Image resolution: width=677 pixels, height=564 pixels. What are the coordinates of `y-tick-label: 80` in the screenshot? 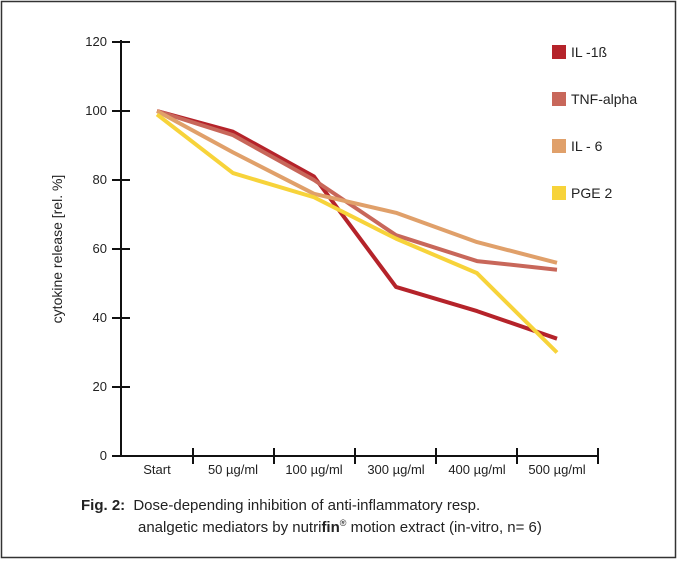 It's located at (100, 179).